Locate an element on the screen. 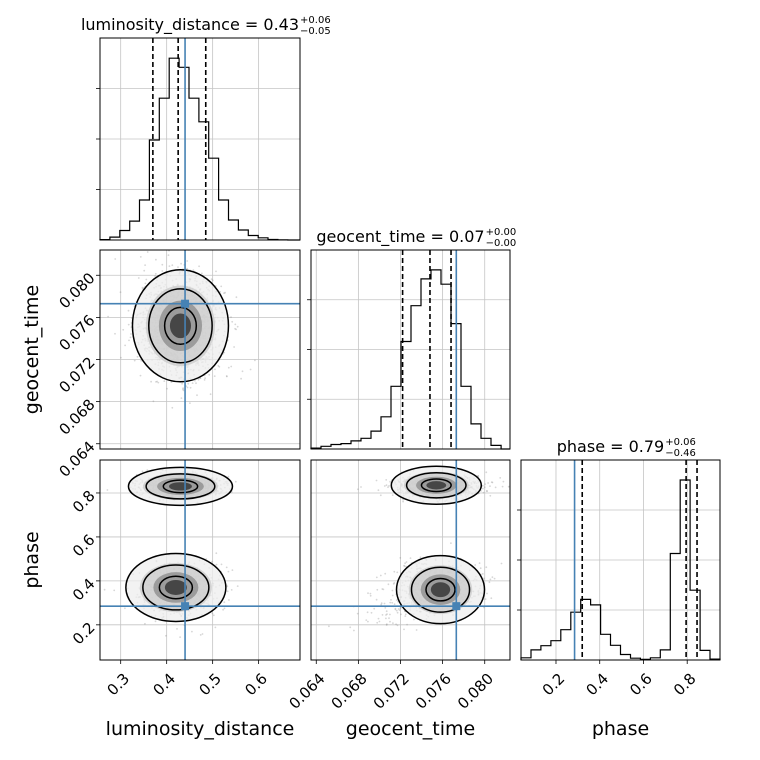 The image size is (760, 760). y-tick-label: 0.2 is located at coordinates (84, 634).